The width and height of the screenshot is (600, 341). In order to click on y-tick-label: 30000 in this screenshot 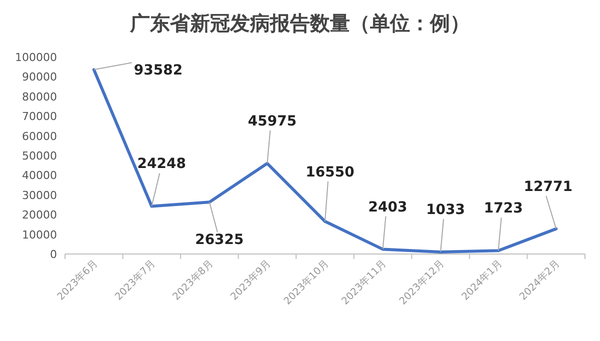, I will do `click(39, 195)`.